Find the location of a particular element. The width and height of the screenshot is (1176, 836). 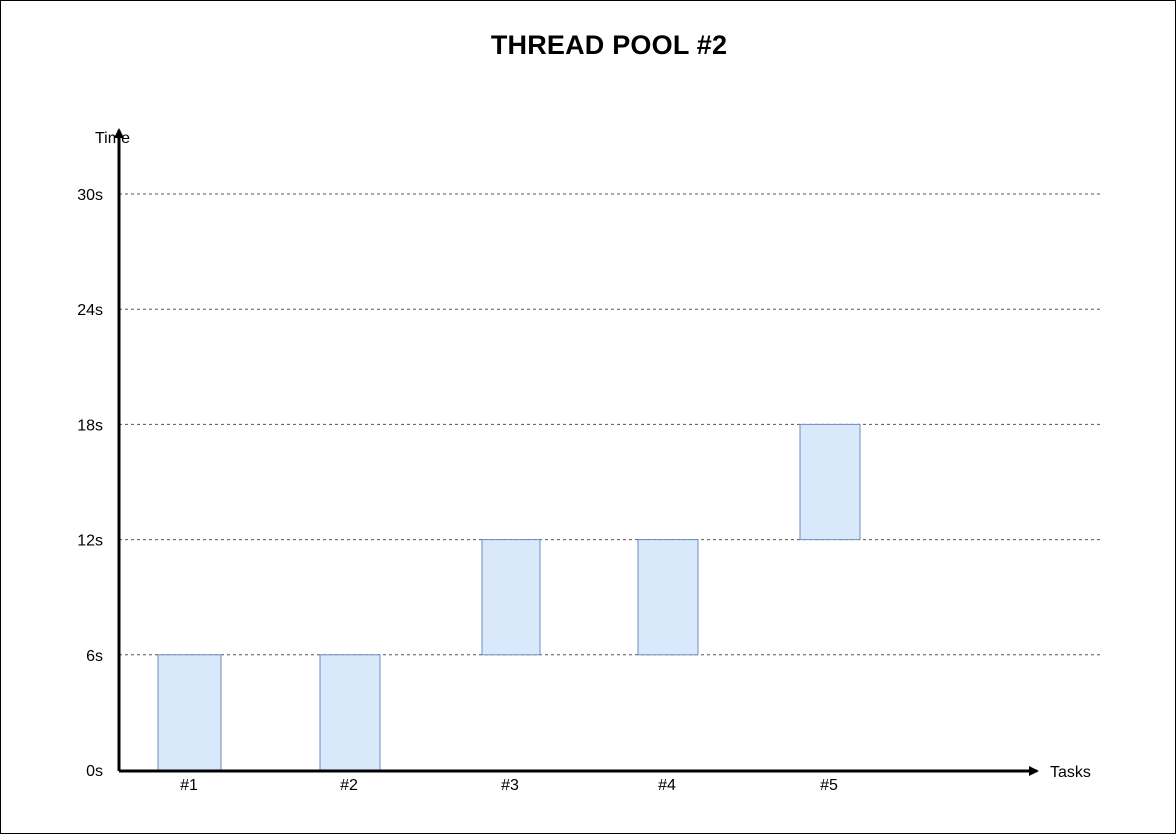

x-category-label: #3 is located at coordinates (510, 785).